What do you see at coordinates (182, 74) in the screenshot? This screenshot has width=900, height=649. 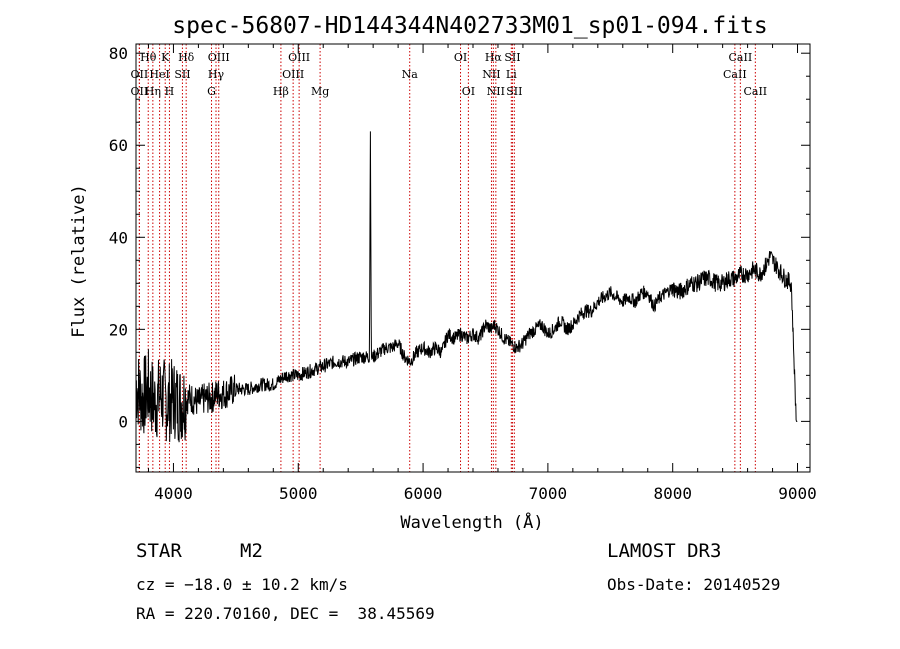 I see `line-label-7: SII` at bounding box center [182, 74].